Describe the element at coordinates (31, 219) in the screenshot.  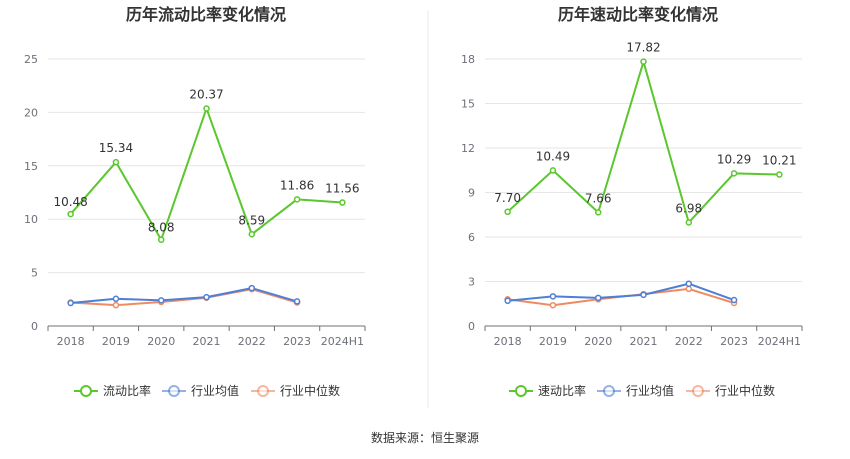
I see `y-tick-label: 10` at that location.